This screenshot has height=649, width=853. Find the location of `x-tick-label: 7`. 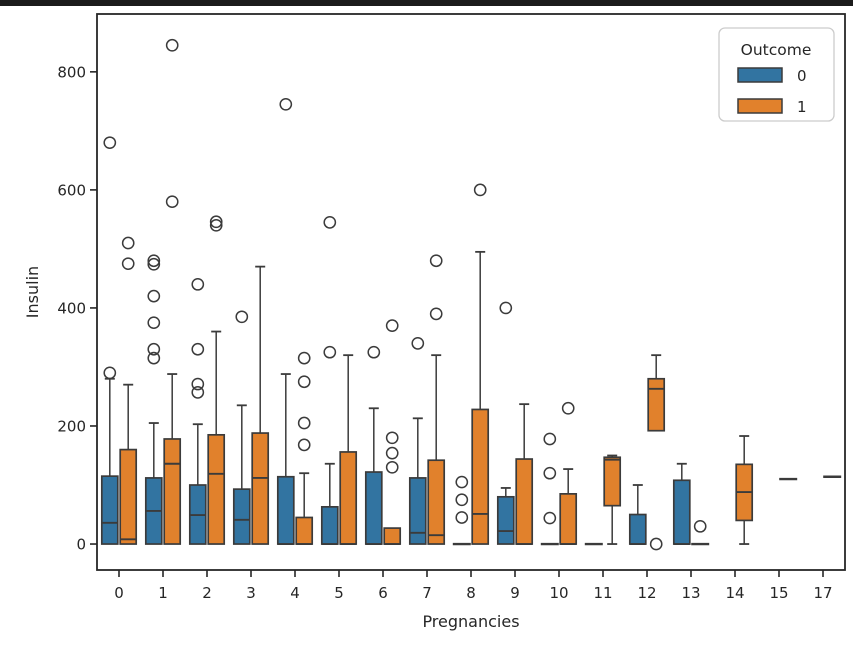

x-tick-label: 7 is located at coordinates (427, 593).